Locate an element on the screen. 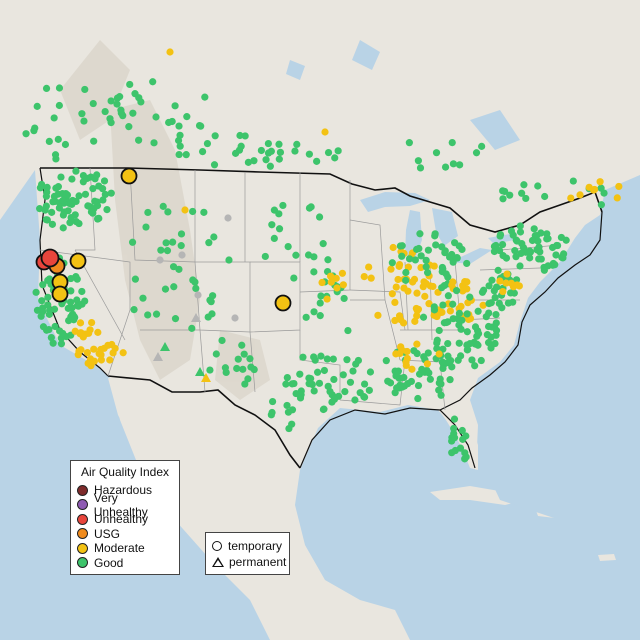 This screenshot has width=640, height=640. legend-label: Good is located at coordinates (109, 562).